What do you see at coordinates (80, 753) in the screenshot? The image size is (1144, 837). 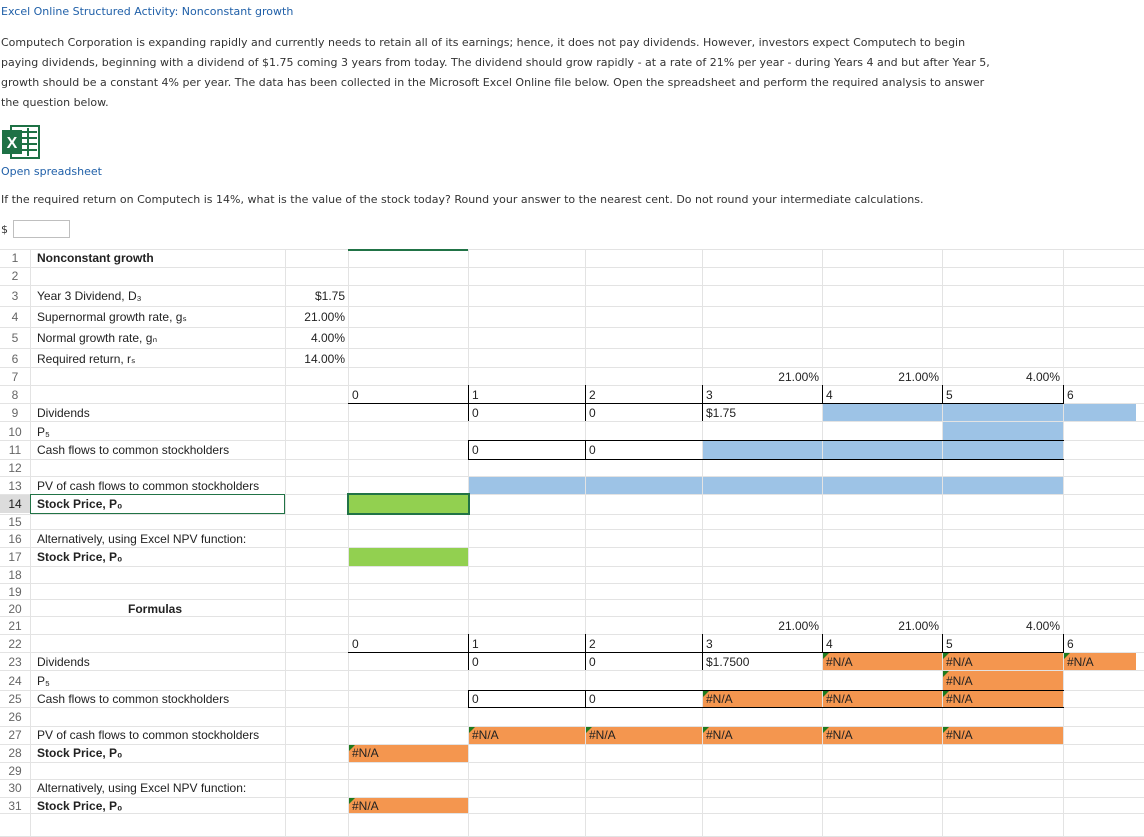 I see `formula-stock-price-label: Stock Price, P₀` at bounding box center [80, 753].